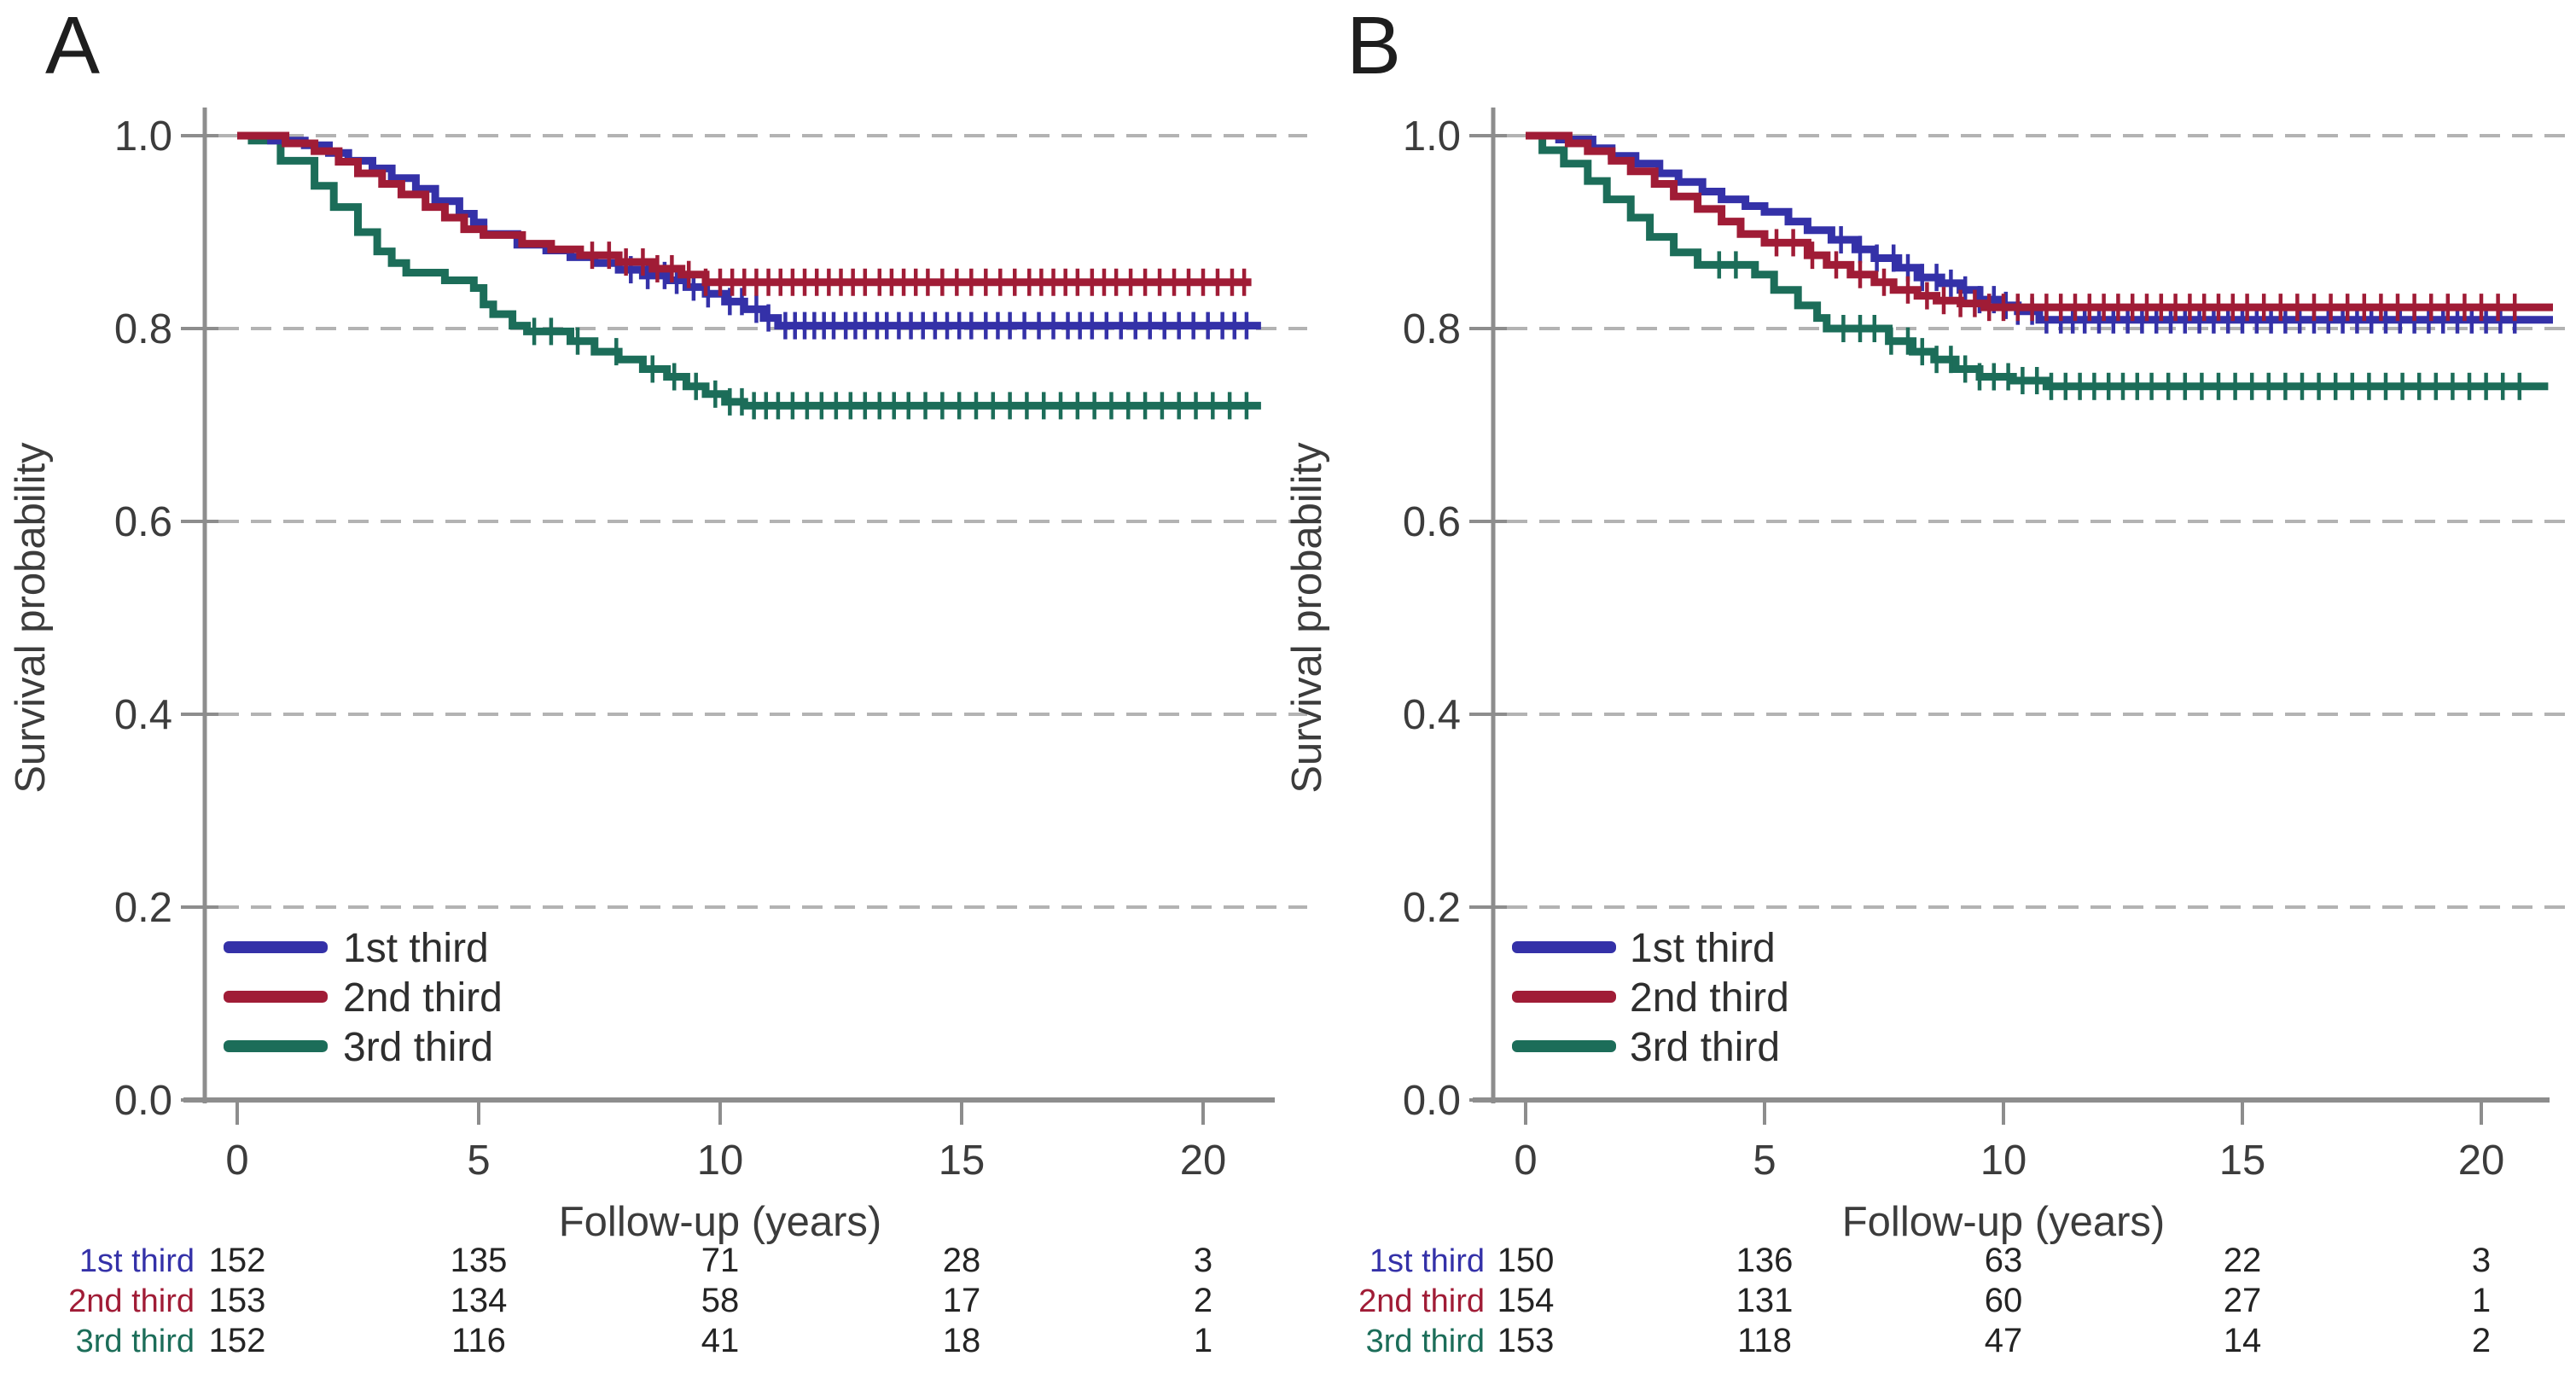 This screenshot has height=1385, width=2576. Describe the element at coordinates (962, 1300) in the screenshot. I see `risk-table-value: 17` at that location.